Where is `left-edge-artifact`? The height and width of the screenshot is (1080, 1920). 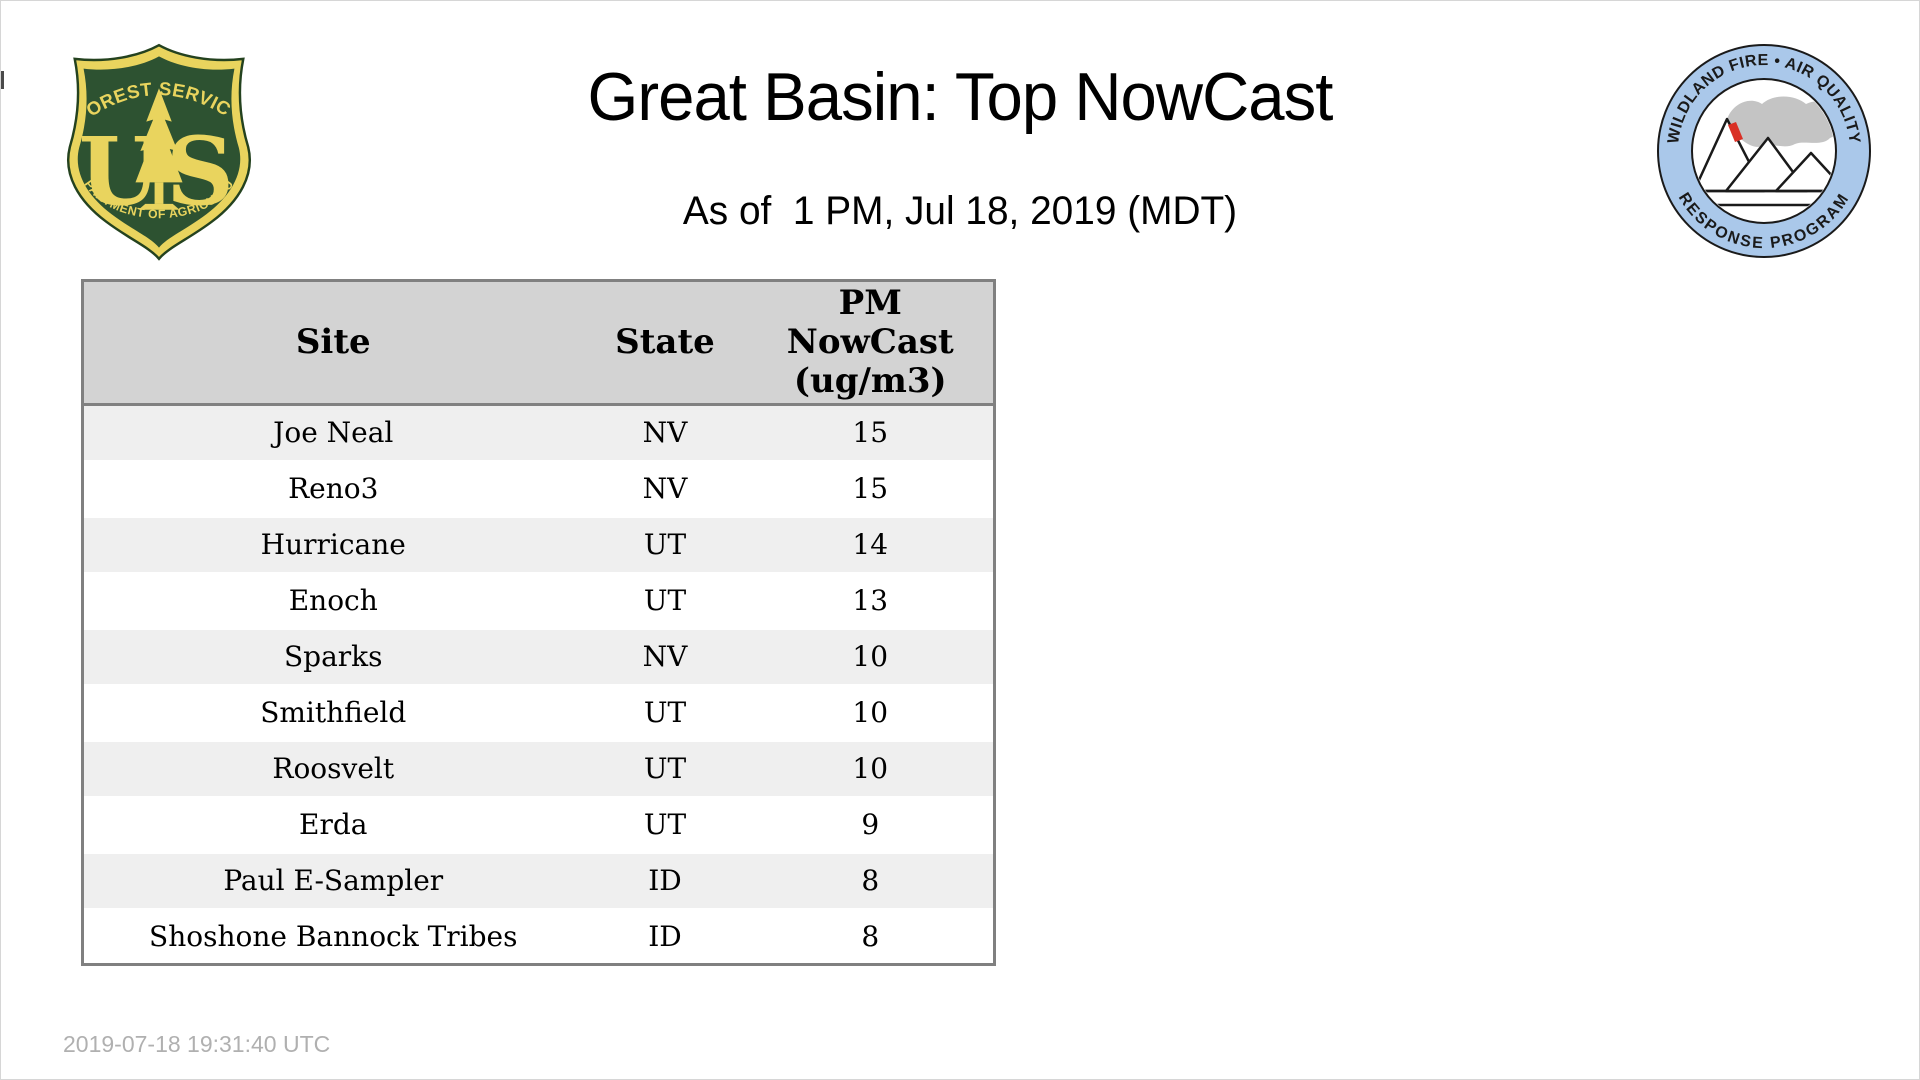 left-edge-artifact is located at coordinates (2, 80).